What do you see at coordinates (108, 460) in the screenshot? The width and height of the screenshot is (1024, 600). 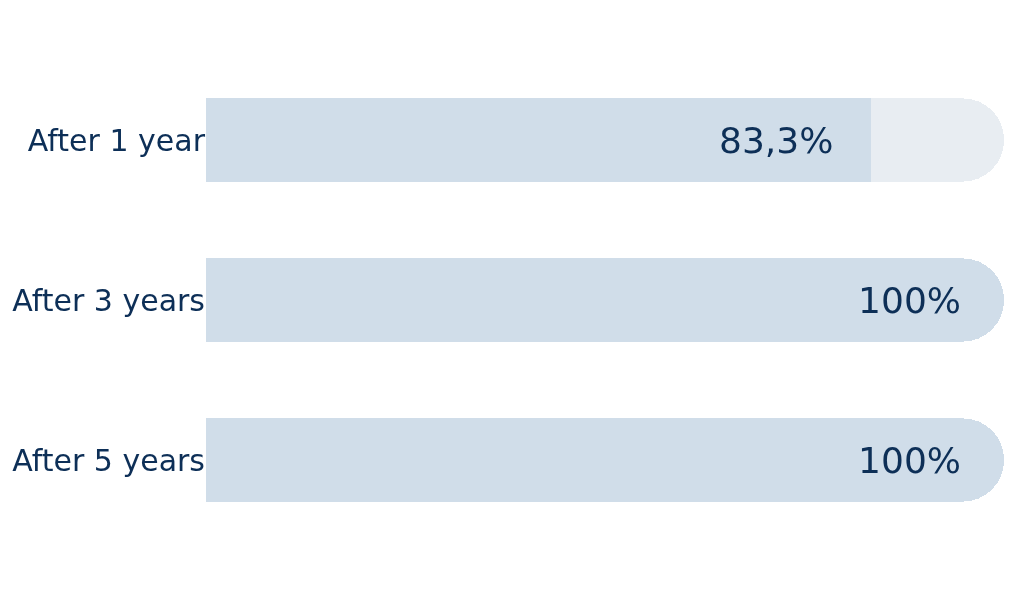 I see `y-tick-label: After 5 years` at bounding box center [108, 460].